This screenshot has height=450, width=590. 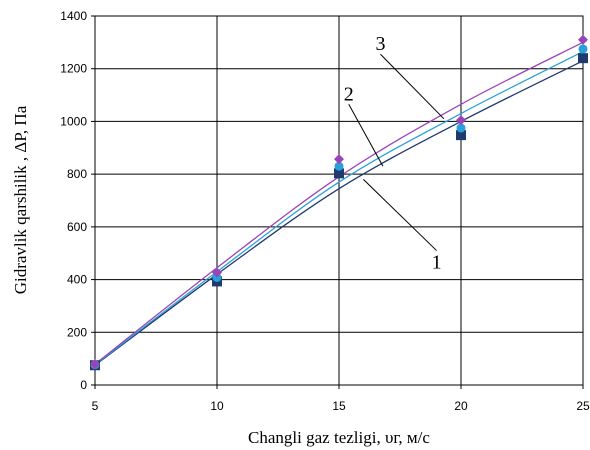 I want to click on curve-label-1: 1, so click(x=437, y=263).